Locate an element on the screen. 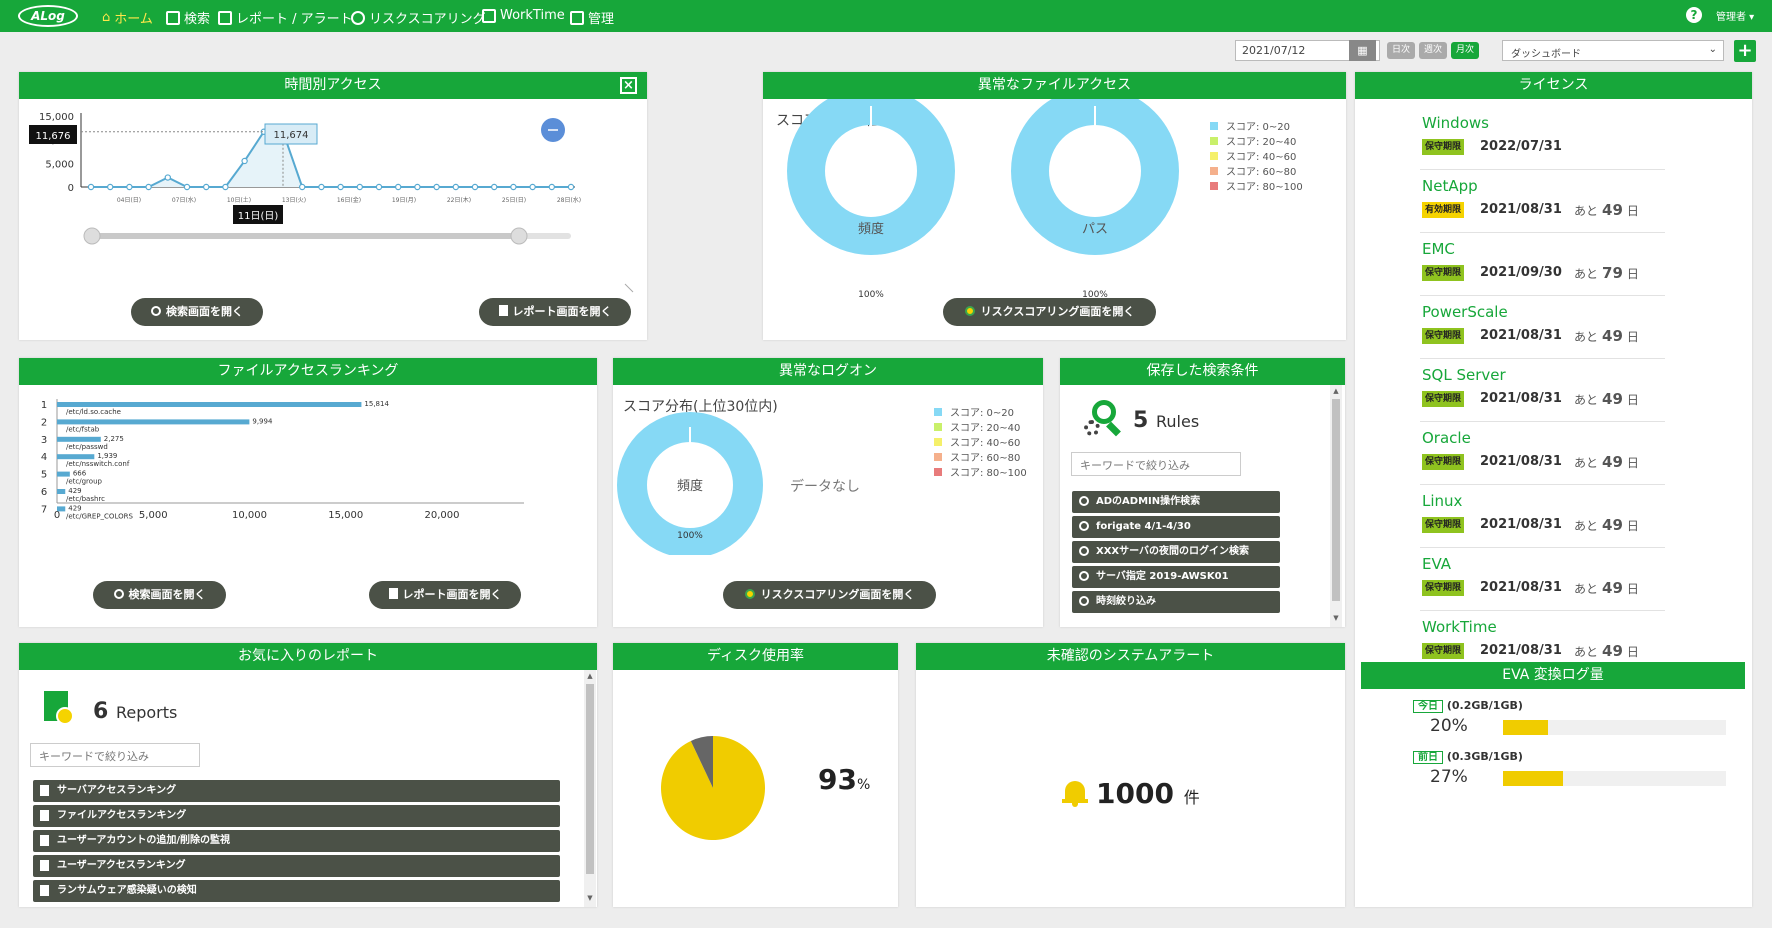  license-row: Oracle 保守期限 2021/08/31 あと 49 日 is located at coordinates (1542, 456).